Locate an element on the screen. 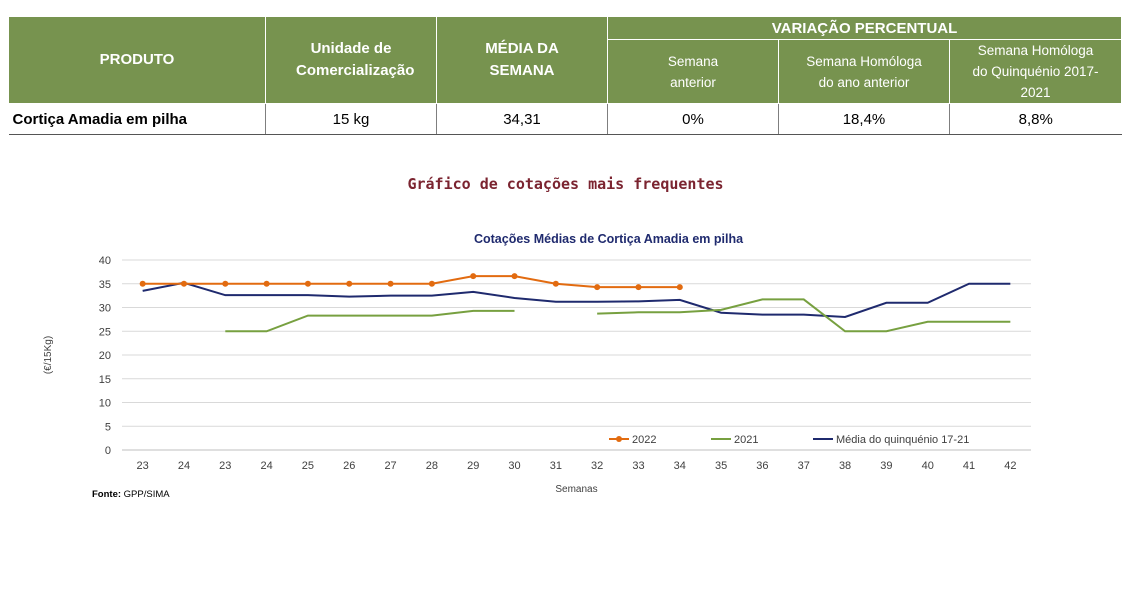 The height and width of the screenshot is (603, 1131). x-tick-label: 40 is located at coordinates (928, 466).